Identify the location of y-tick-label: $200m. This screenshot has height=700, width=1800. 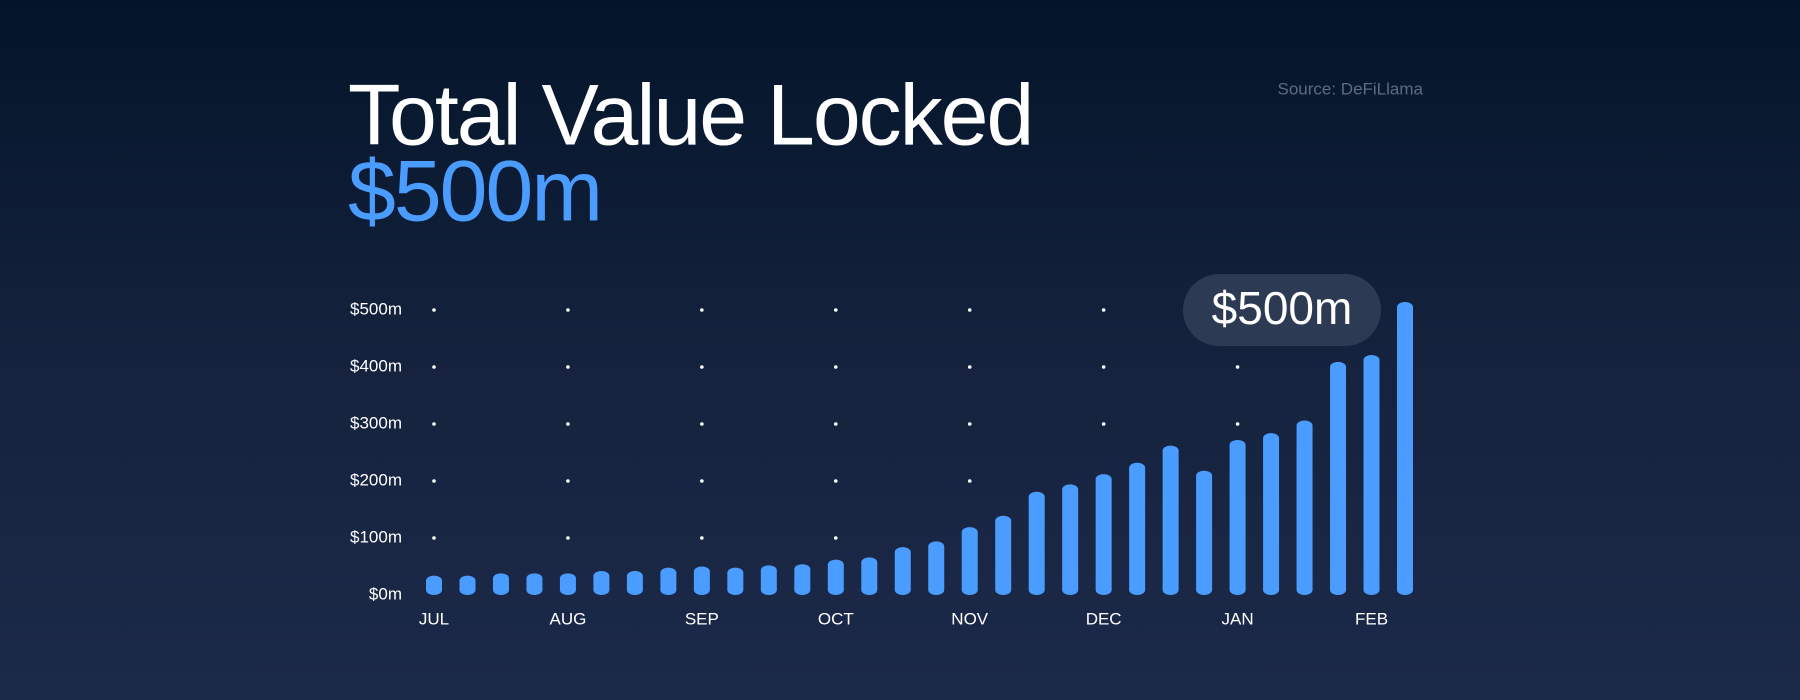
(376, 479).